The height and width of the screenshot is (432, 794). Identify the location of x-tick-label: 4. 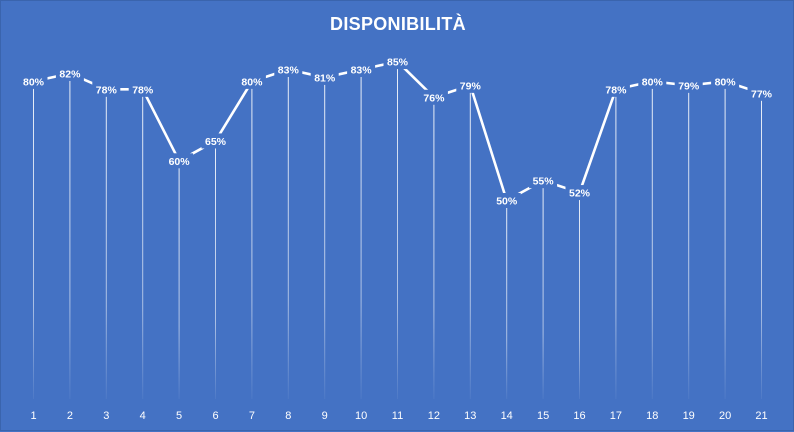
(143, 416).